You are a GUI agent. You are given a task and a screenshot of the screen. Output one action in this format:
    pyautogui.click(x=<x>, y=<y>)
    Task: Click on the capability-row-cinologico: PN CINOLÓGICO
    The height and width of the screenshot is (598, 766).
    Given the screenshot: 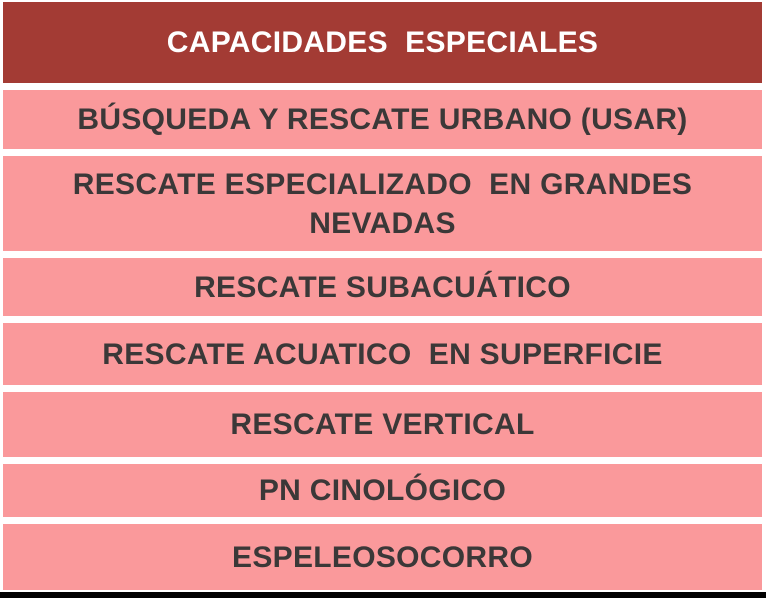 What is the action you would take?
    pyautogui.click(x=382, y=490)
    